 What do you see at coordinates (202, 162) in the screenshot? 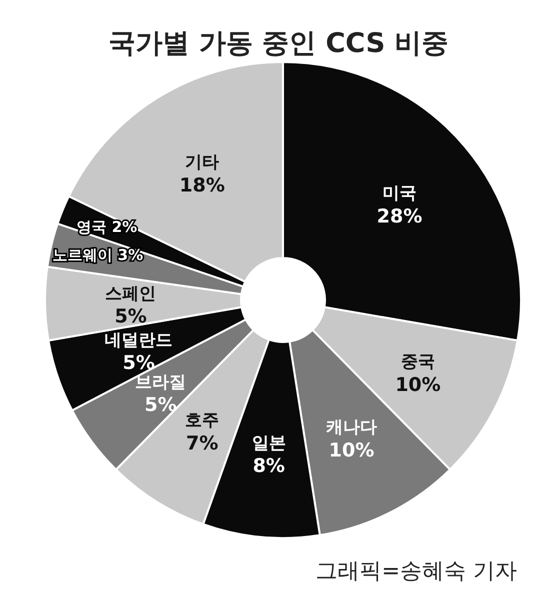
I see `slice-label: 기타` at bounding box center [202, 162].